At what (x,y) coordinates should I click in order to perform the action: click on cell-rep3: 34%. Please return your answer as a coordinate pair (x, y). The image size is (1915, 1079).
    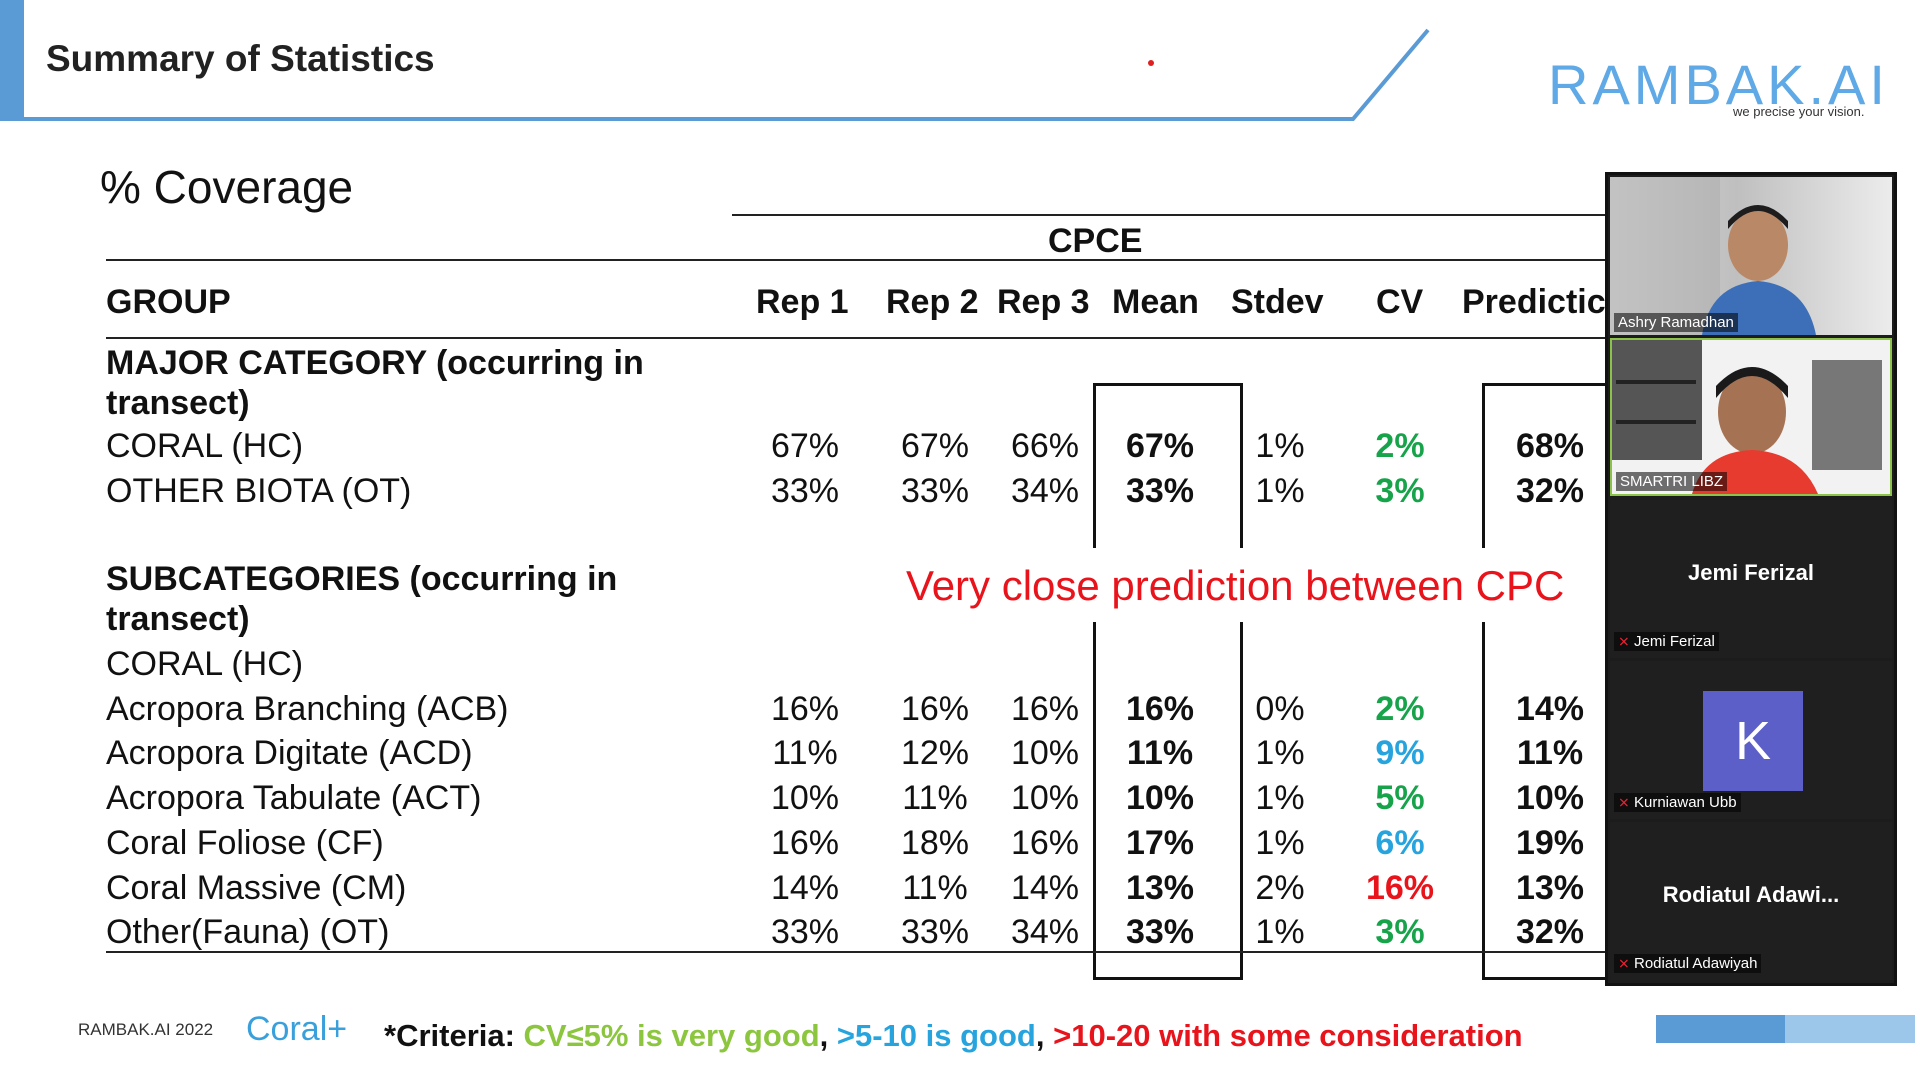
    Looking at the image, I should click on (1045, 932).